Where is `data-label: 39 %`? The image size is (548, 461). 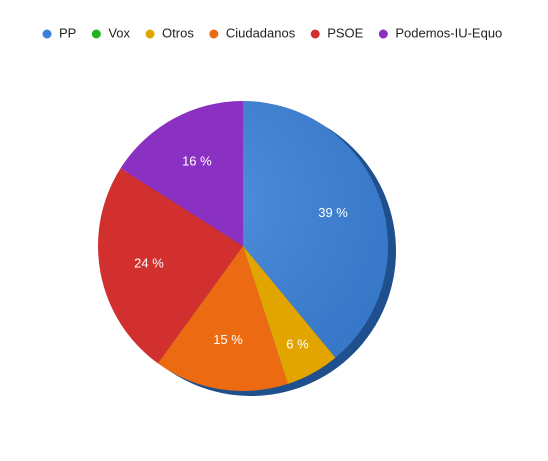
data-label: 39 % is located at coordinates (333, 212).